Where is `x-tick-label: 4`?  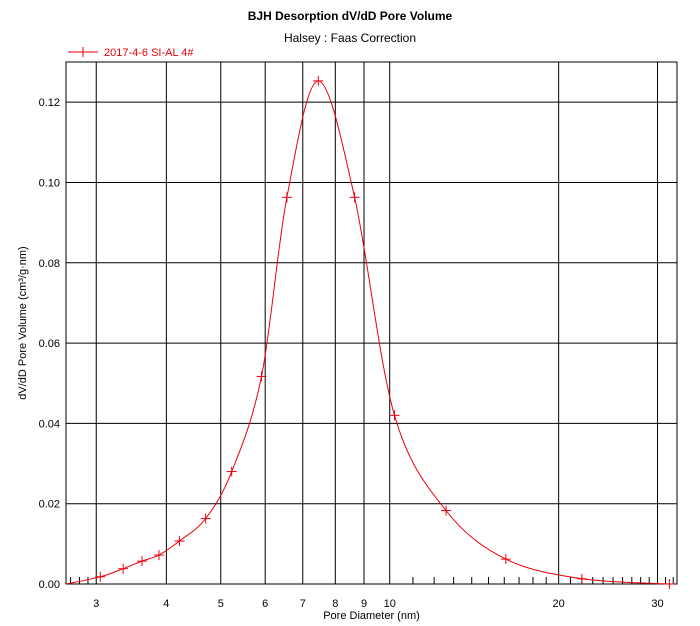 x-tick-label: 4 is located at coordinates (166, 604).